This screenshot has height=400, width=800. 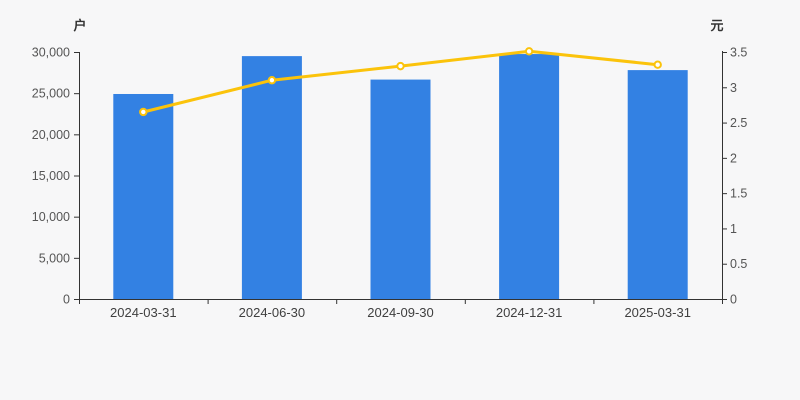 What do you see at coordinates (80, 25) in the screenshot?
I see `left-axis-unit-label: 户` at bounding box center [80, 25].